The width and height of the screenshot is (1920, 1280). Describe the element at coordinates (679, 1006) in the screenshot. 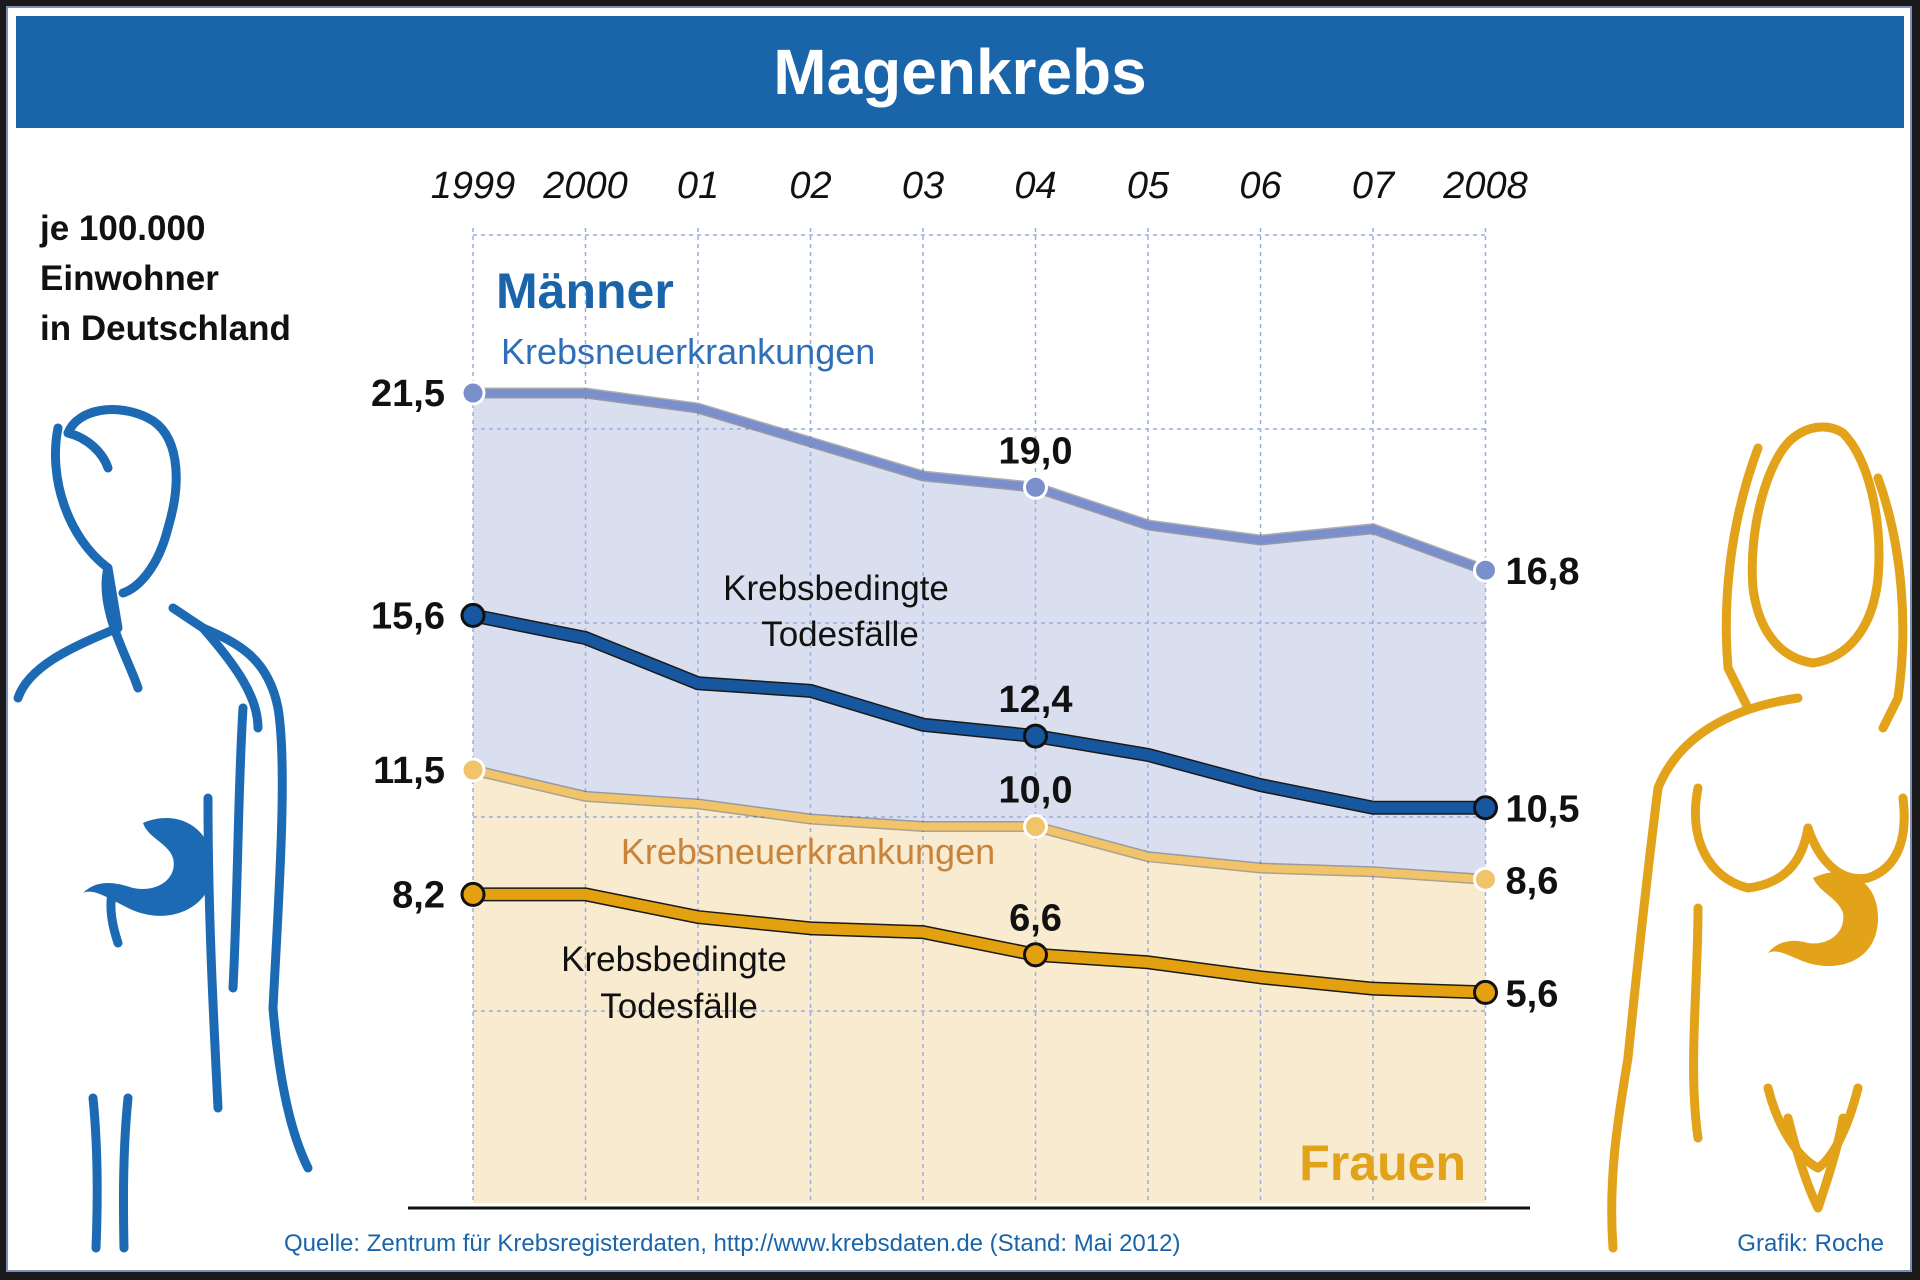

I see `series-title-women-deaths-line-2: Todesfälle` at that location.